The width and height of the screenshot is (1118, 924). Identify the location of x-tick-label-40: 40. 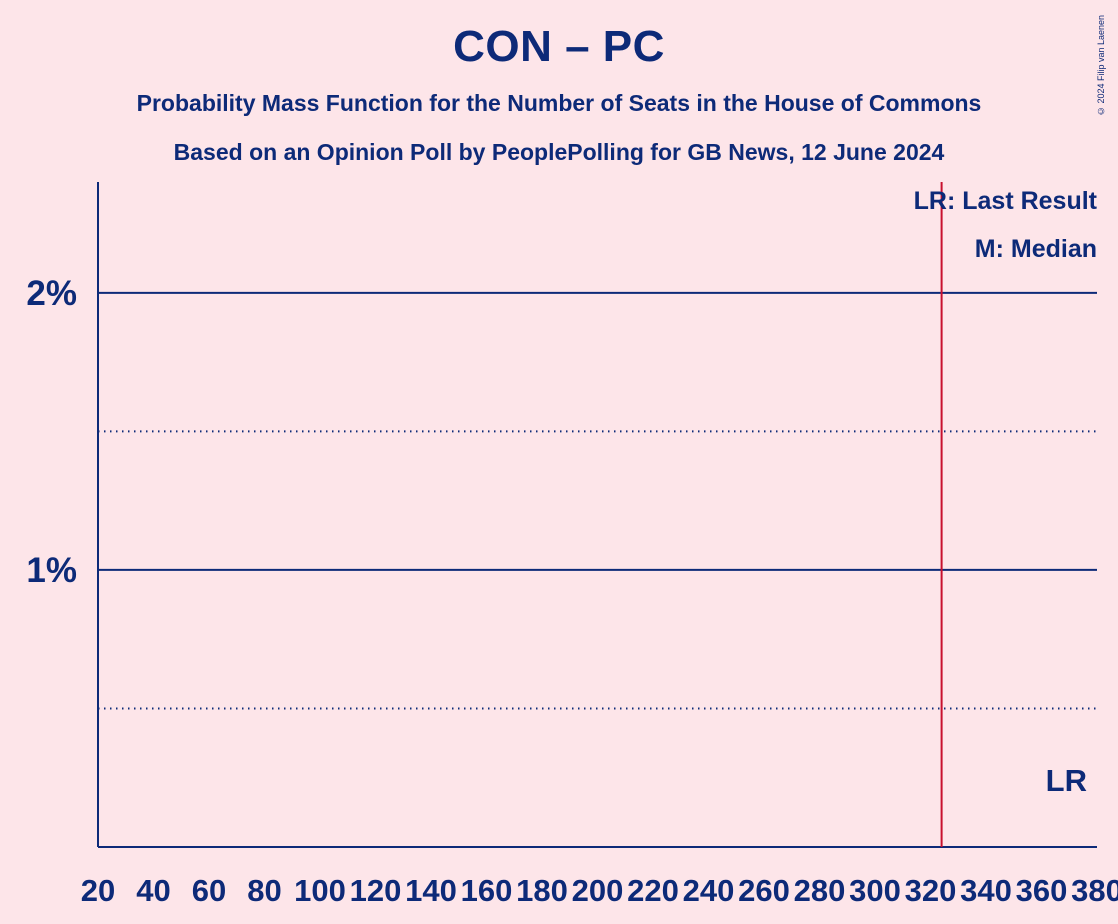
(153, 890).